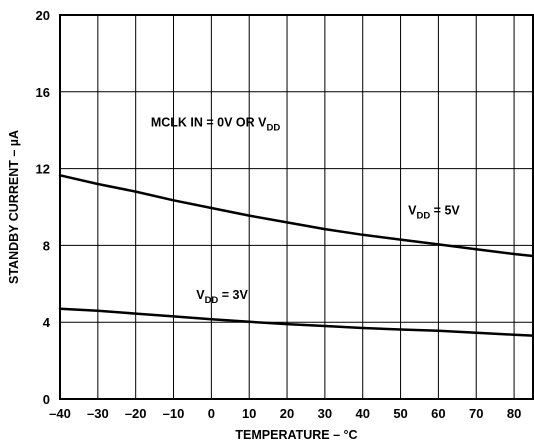 The height and width of the screenshot is (441, 534). Describe the element at coordinates (136, 413) in the screenshot. I see `x-tick-label: –20` at that location.